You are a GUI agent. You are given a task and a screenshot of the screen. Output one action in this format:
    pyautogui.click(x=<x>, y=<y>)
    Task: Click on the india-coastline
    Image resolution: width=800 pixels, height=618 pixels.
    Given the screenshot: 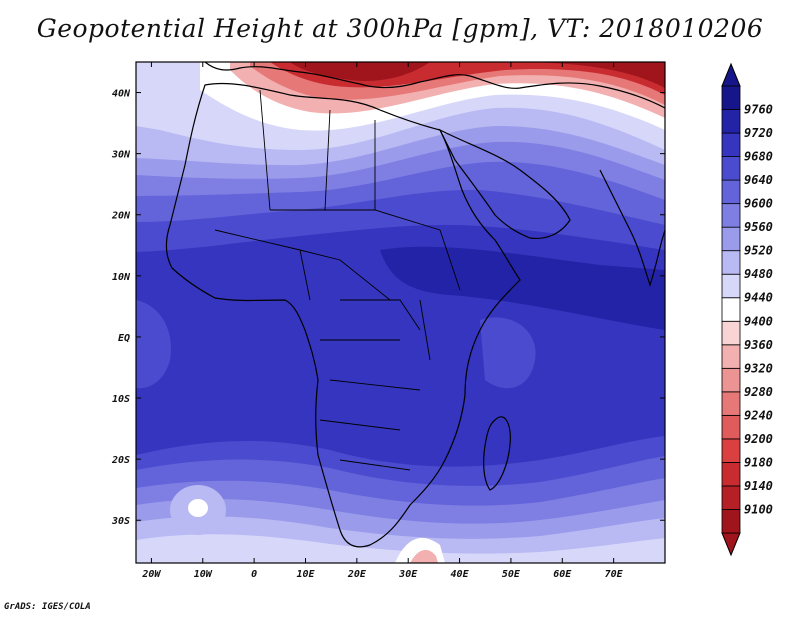 What is the action you would take?
    pyautogui.click(x=632, y=228)
    